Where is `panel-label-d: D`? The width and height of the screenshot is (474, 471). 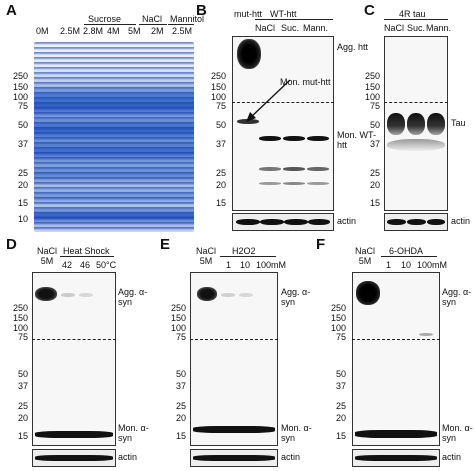 panel-label-d: D is located at coordinates (11, 244).